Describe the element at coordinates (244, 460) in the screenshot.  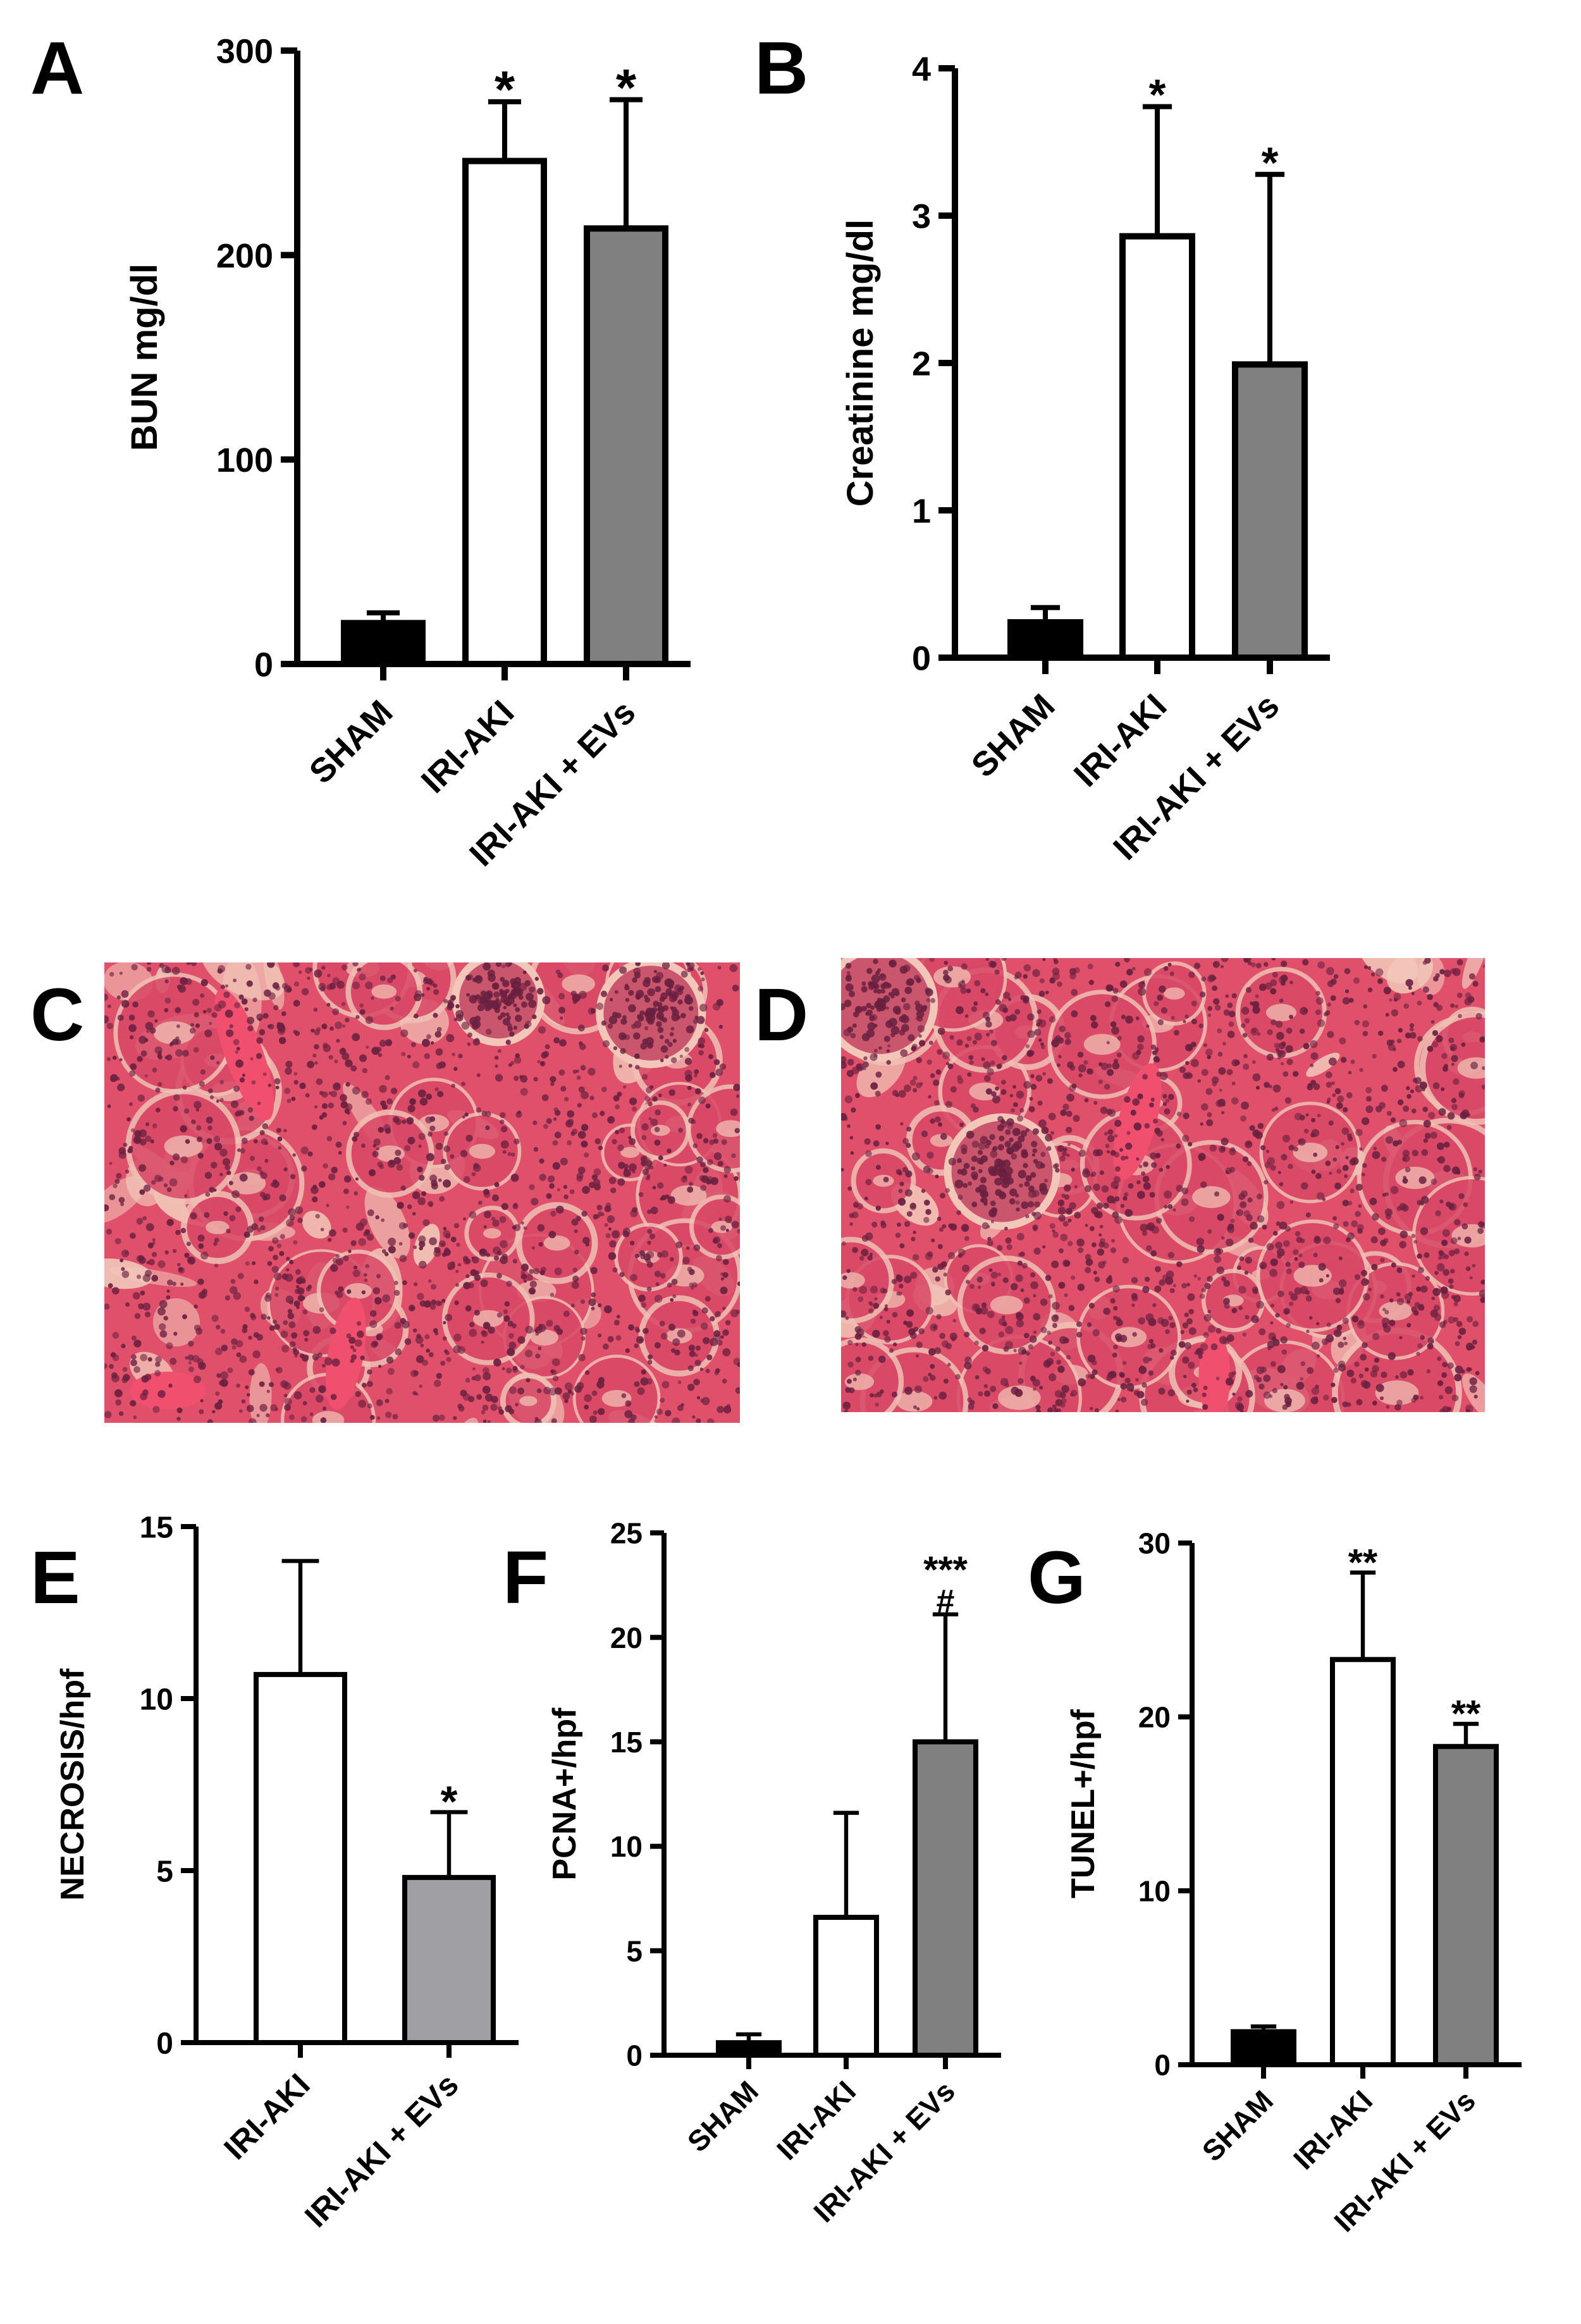
I see `y-tick-label: 100` at that location.